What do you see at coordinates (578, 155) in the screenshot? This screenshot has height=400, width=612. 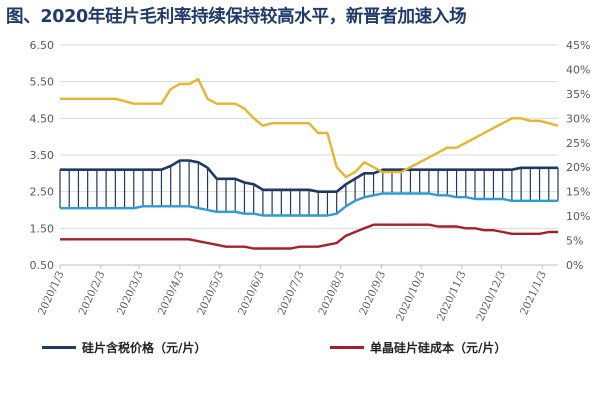 I see `y-axis-right: 0% 5% 10% 15% 20% 25% 30% 35% 40% 45%` at bounding box center [578, 155].